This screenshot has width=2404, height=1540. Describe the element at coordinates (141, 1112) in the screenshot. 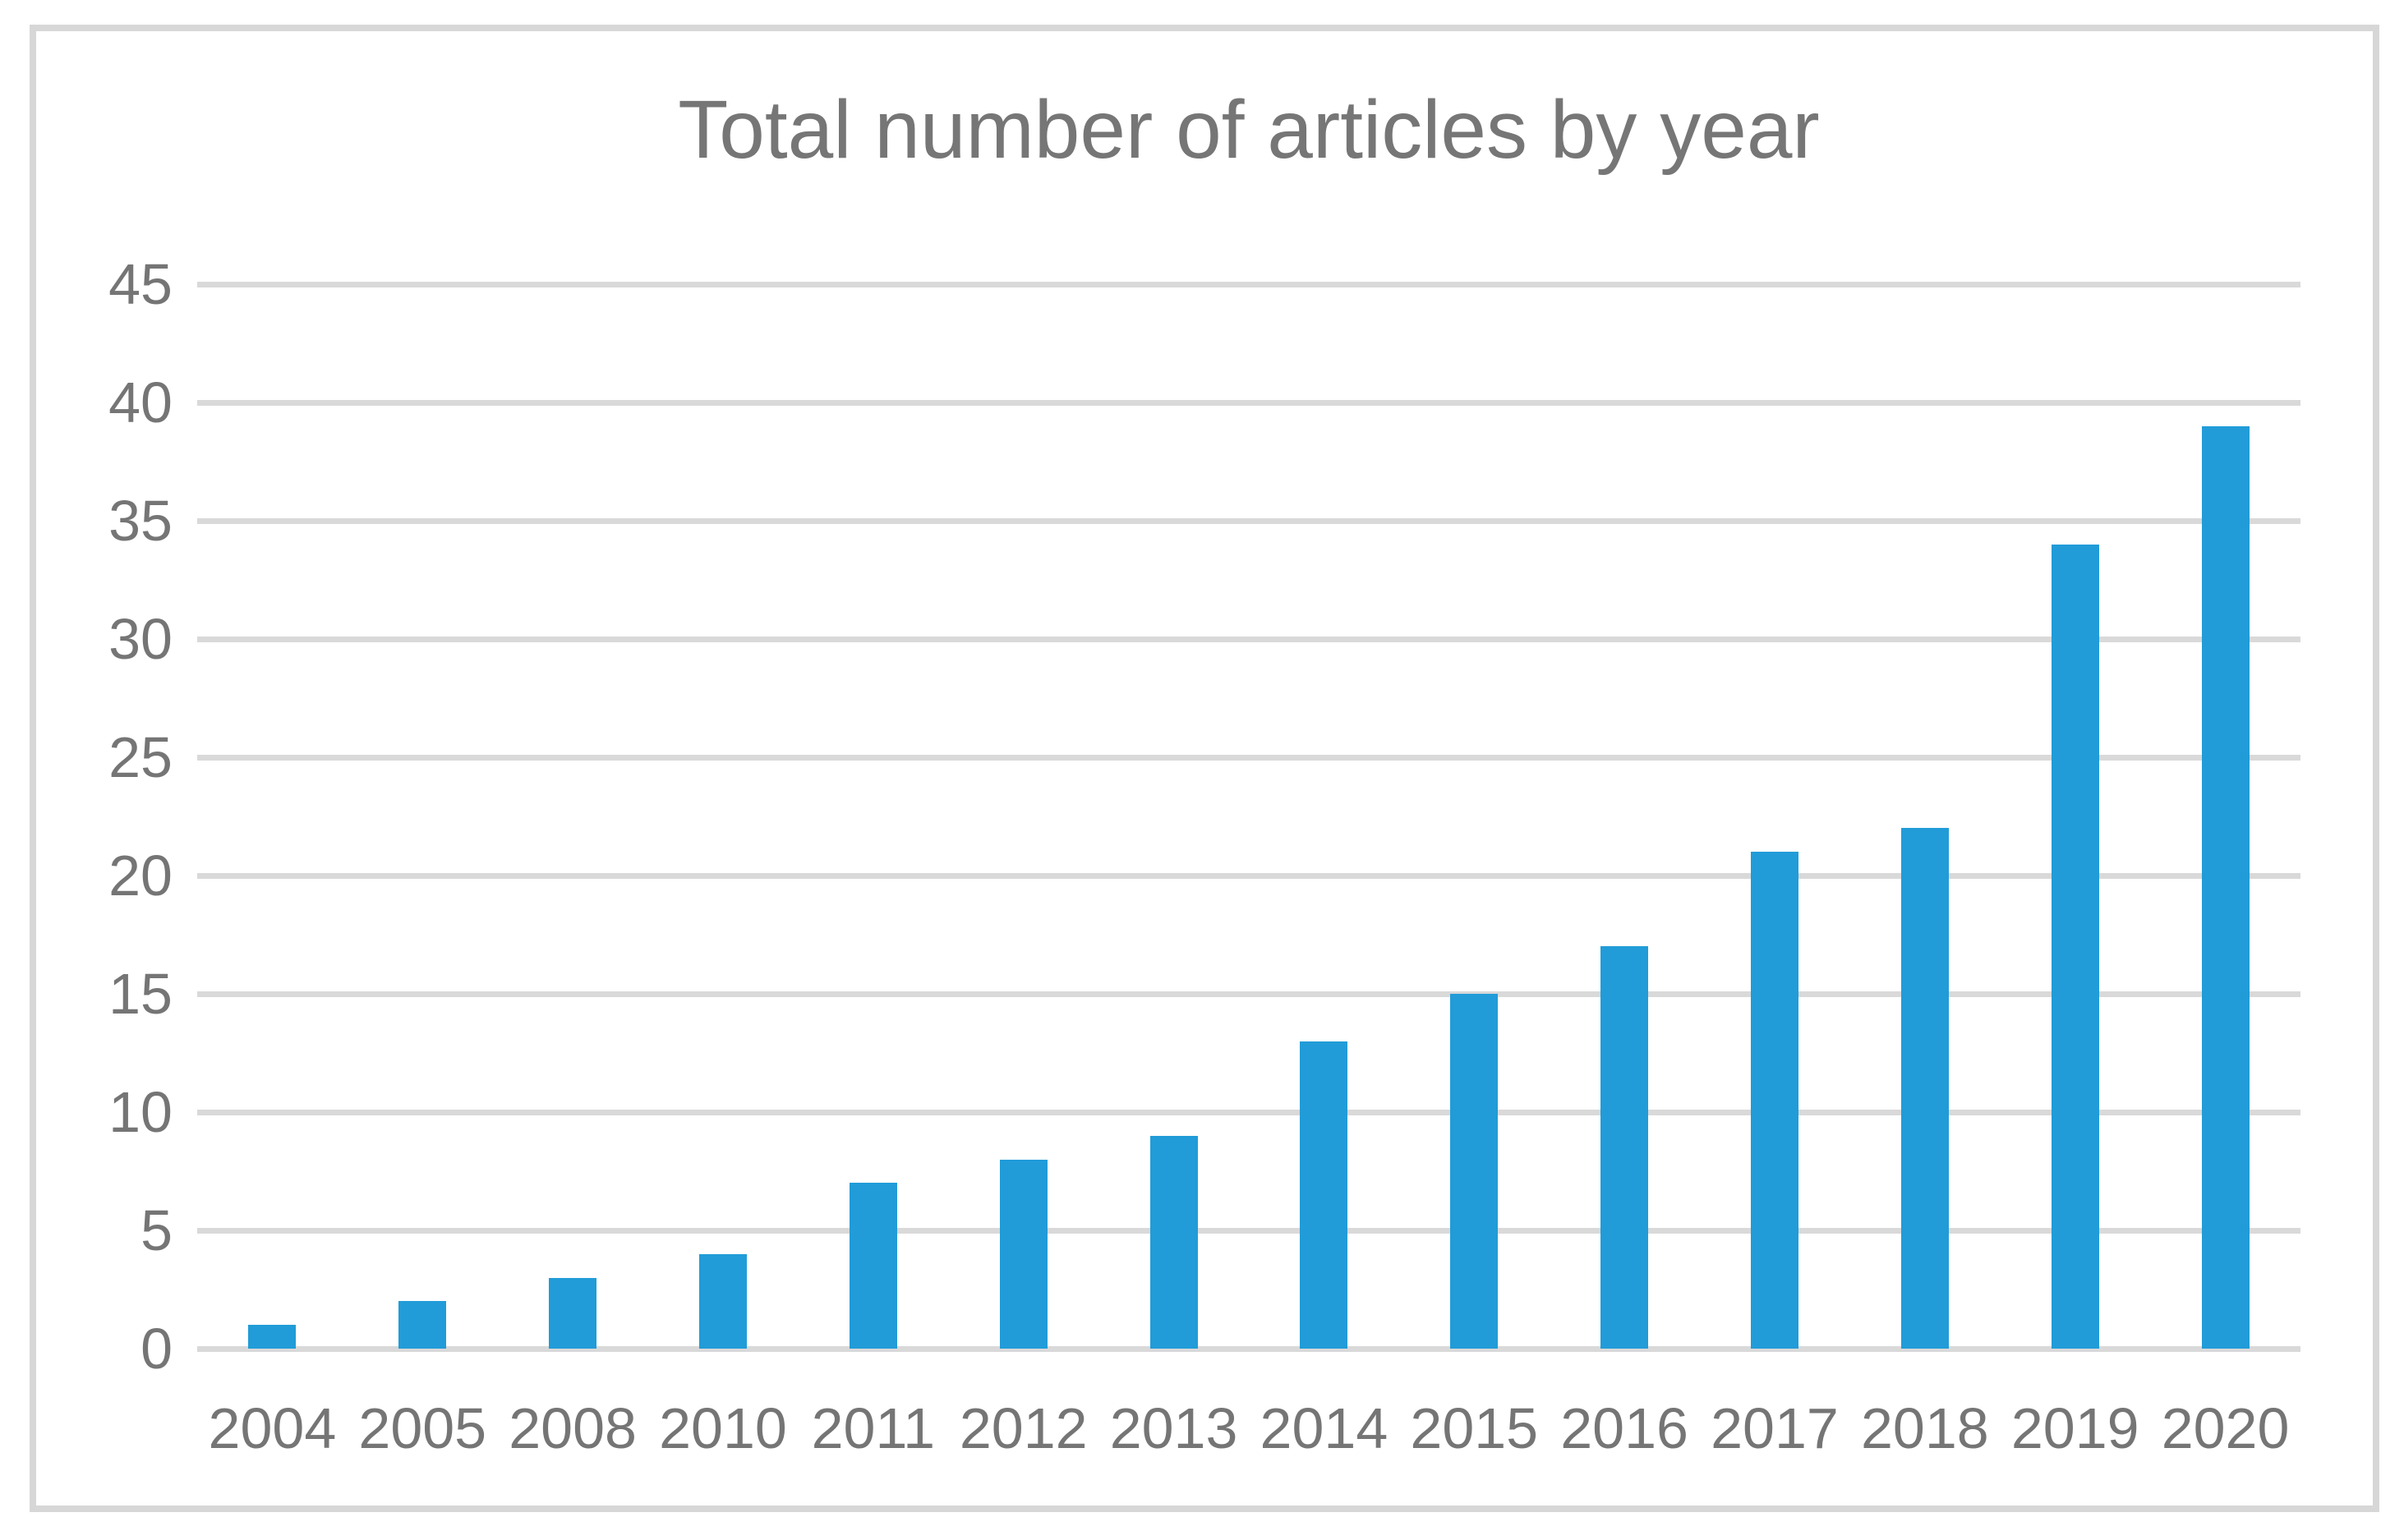

I see `y-tick-label-10: 10` at that location.